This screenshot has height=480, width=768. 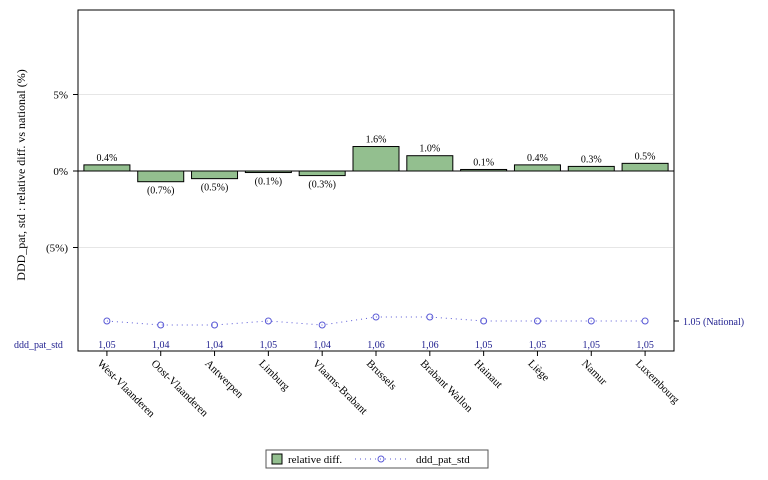 What do you see at coordinates (57, 249) in the screenshot?
I see `y-tick-label: (5%)` at bounding box center [57, 249].